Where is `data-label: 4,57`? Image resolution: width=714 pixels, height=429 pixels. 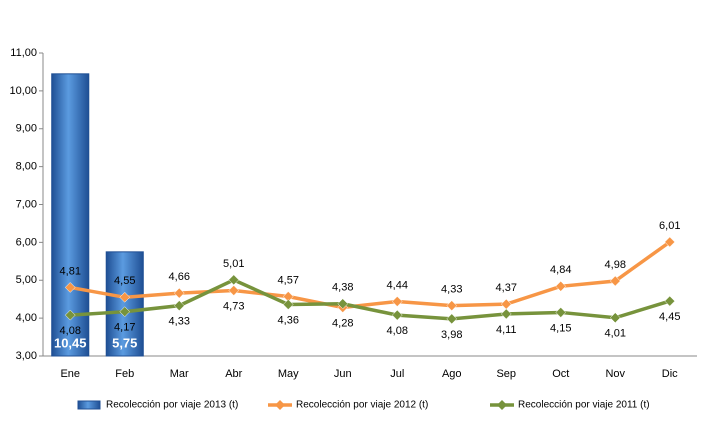
data-label: 4,57 is located at coordinates (288, 280).